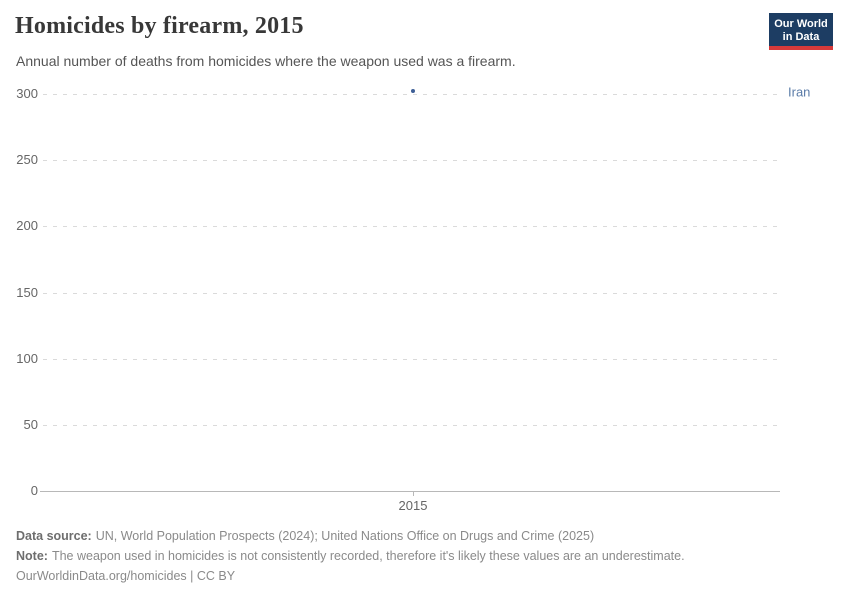  What do you see at coordinates (54, 536) in the screenshot?
I see `data-source-label: Data source:` at bounding box center [54, 536].